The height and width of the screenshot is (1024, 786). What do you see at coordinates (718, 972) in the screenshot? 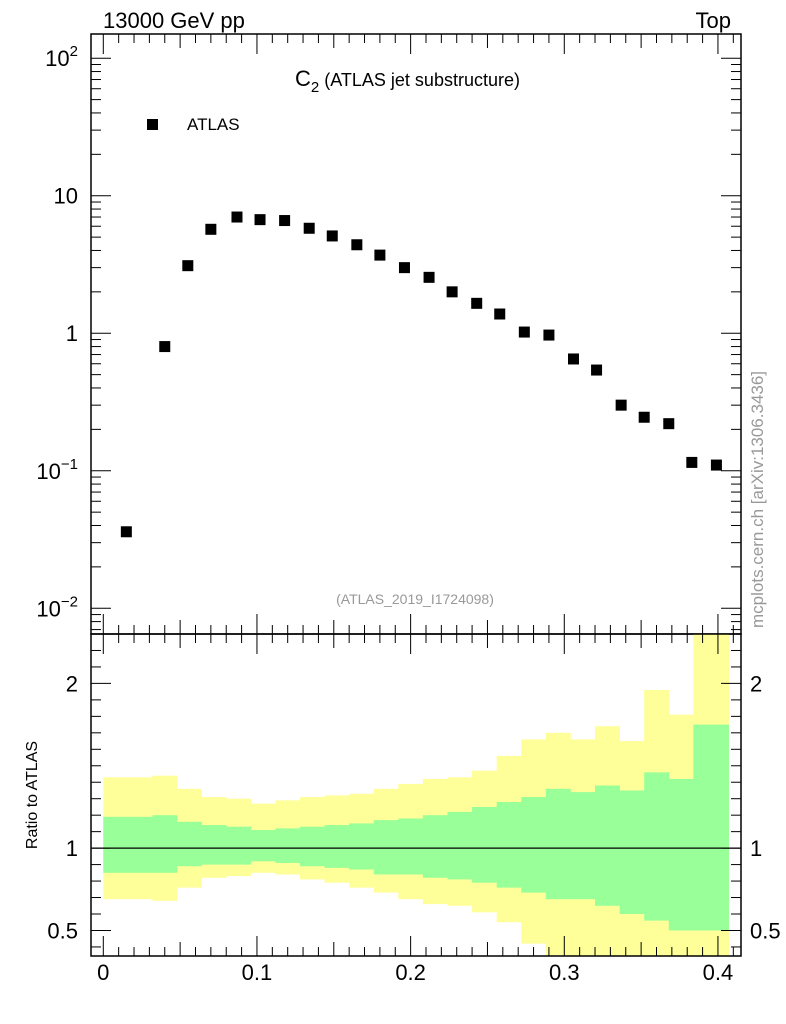
I see `x-tick-label: 0.4` at bounding box center [718, 972].